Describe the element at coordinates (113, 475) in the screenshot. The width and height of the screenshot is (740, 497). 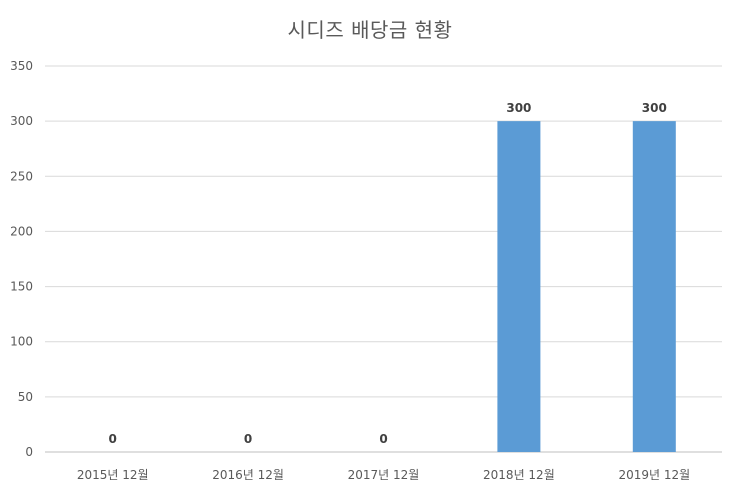
I see `x-tick-label: 2015년 12월` at that location.